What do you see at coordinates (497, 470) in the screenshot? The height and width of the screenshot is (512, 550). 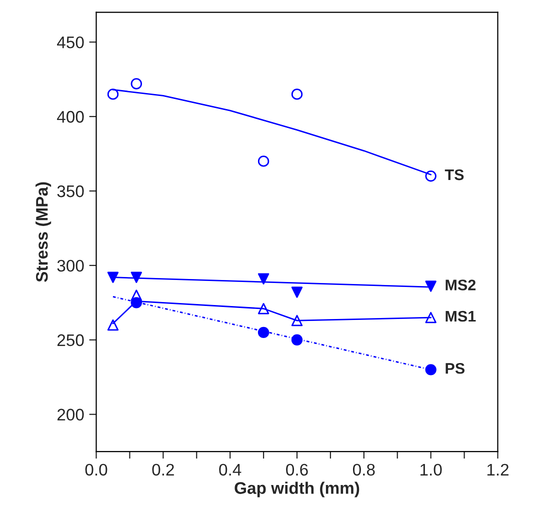 I see `x-tick-label: 1.2` at bounding box center [497, 470].